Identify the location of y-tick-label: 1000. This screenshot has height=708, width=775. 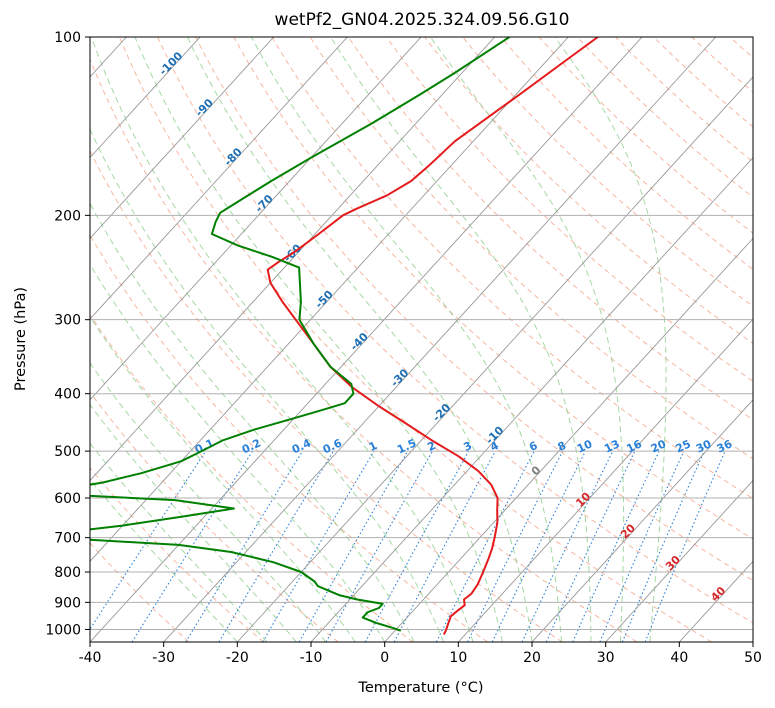
(63, 630).